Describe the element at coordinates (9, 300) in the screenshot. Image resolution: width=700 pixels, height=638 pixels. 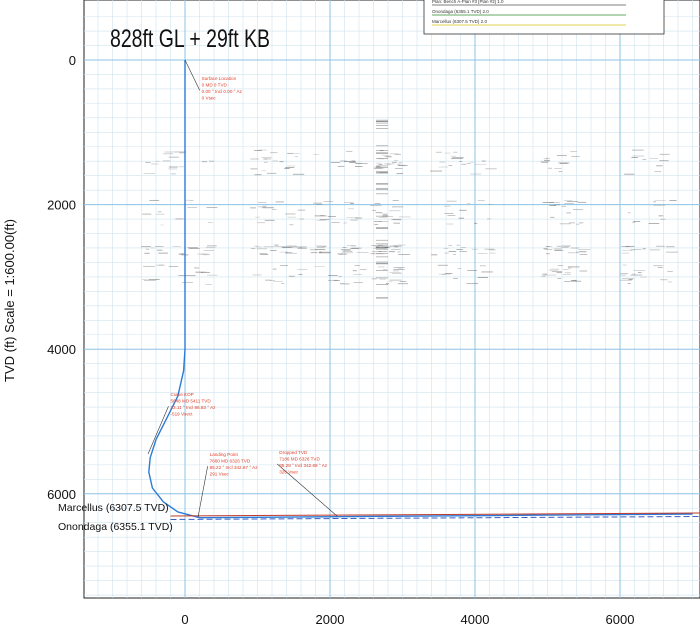
I see `y-axis-label: TVD (ft) Scale = 1:600.00(ft)` at that location.